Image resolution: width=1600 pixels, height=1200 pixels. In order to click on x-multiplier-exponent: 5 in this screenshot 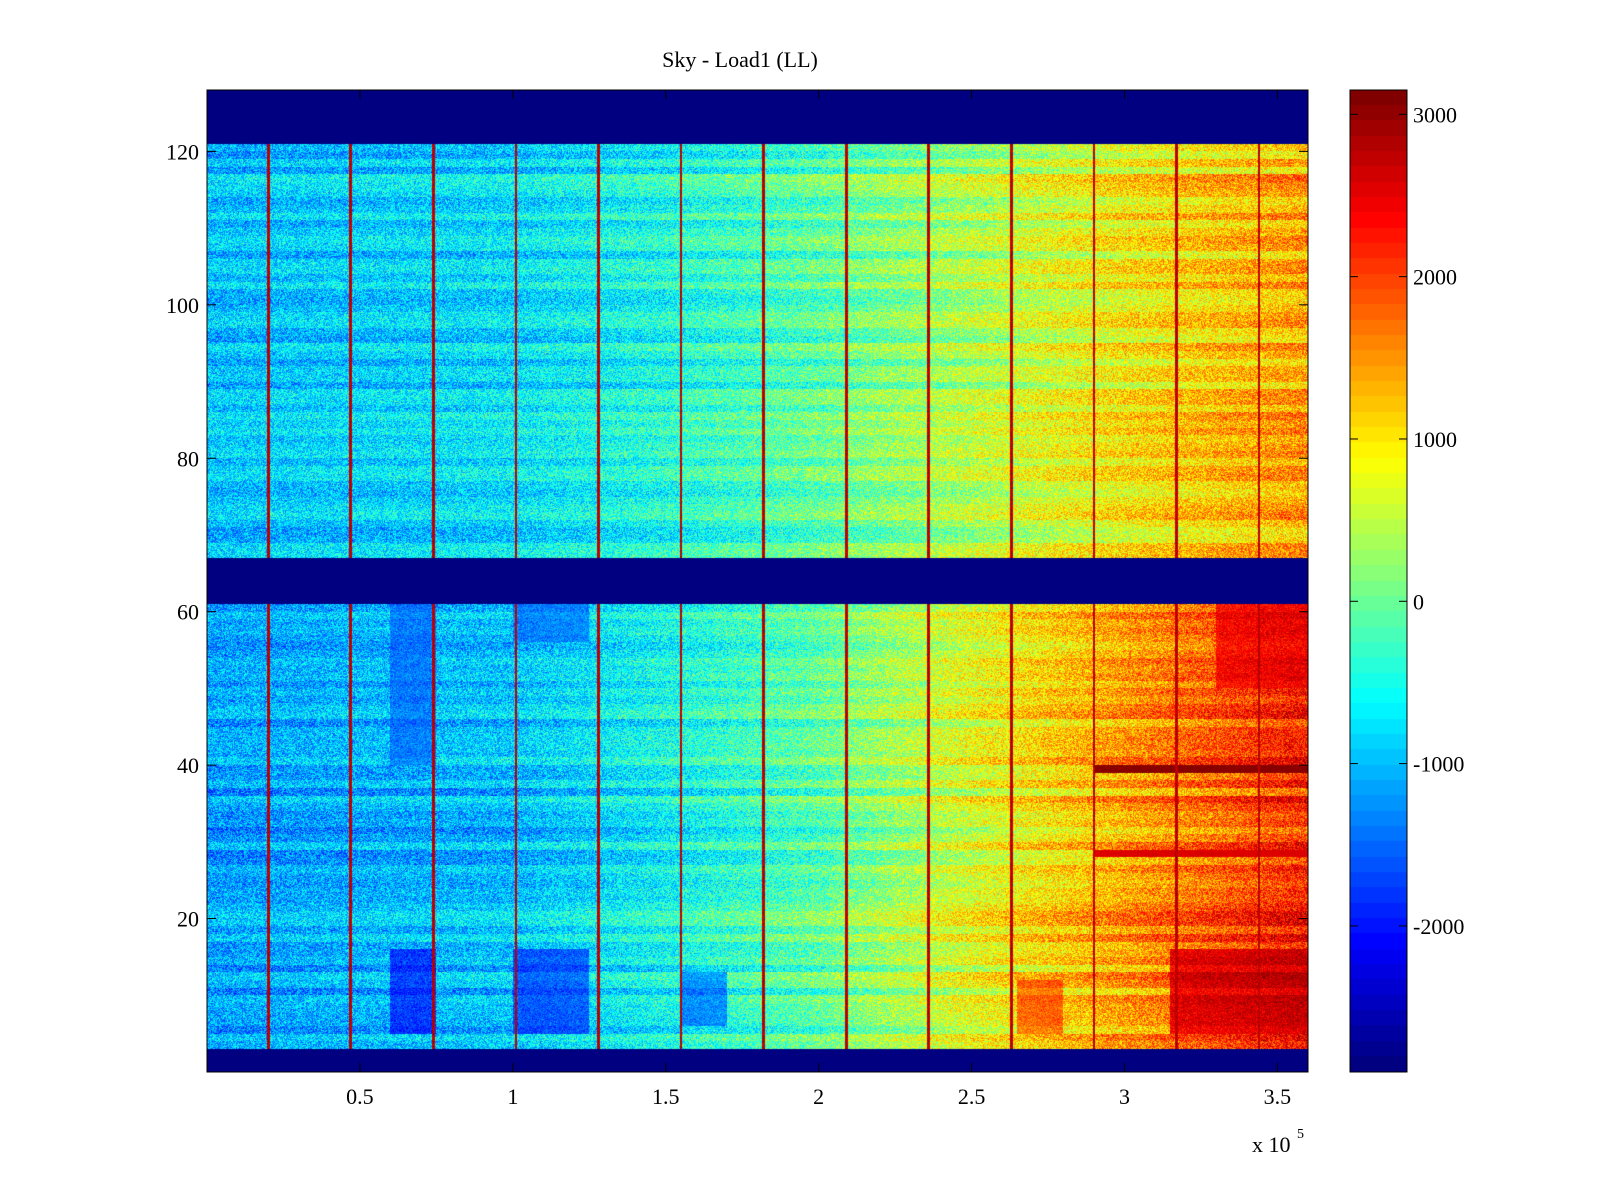, I will do `click(1300, 1134)`.